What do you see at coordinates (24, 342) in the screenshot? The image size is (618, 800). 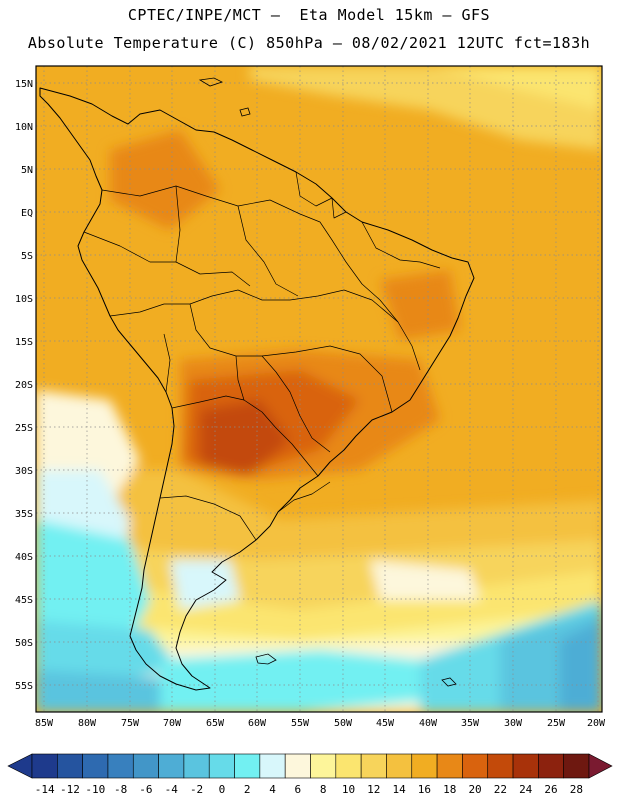 I see `lat-label: 15S` at bounding box center [24, 342].